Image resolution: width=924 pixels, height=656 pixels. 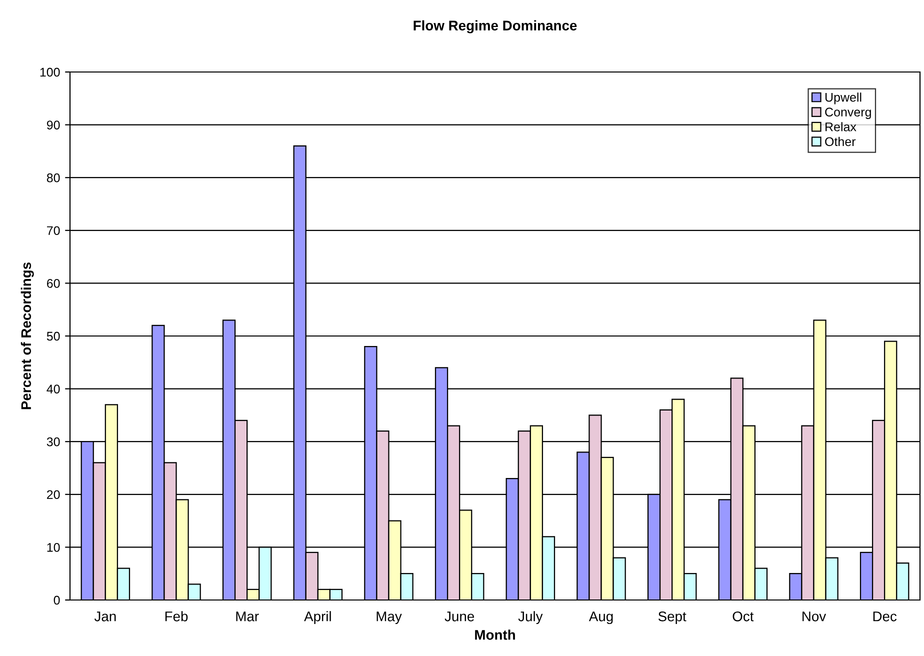 I want to click on x-tick-label: Mar, so click(x=247, y=617).